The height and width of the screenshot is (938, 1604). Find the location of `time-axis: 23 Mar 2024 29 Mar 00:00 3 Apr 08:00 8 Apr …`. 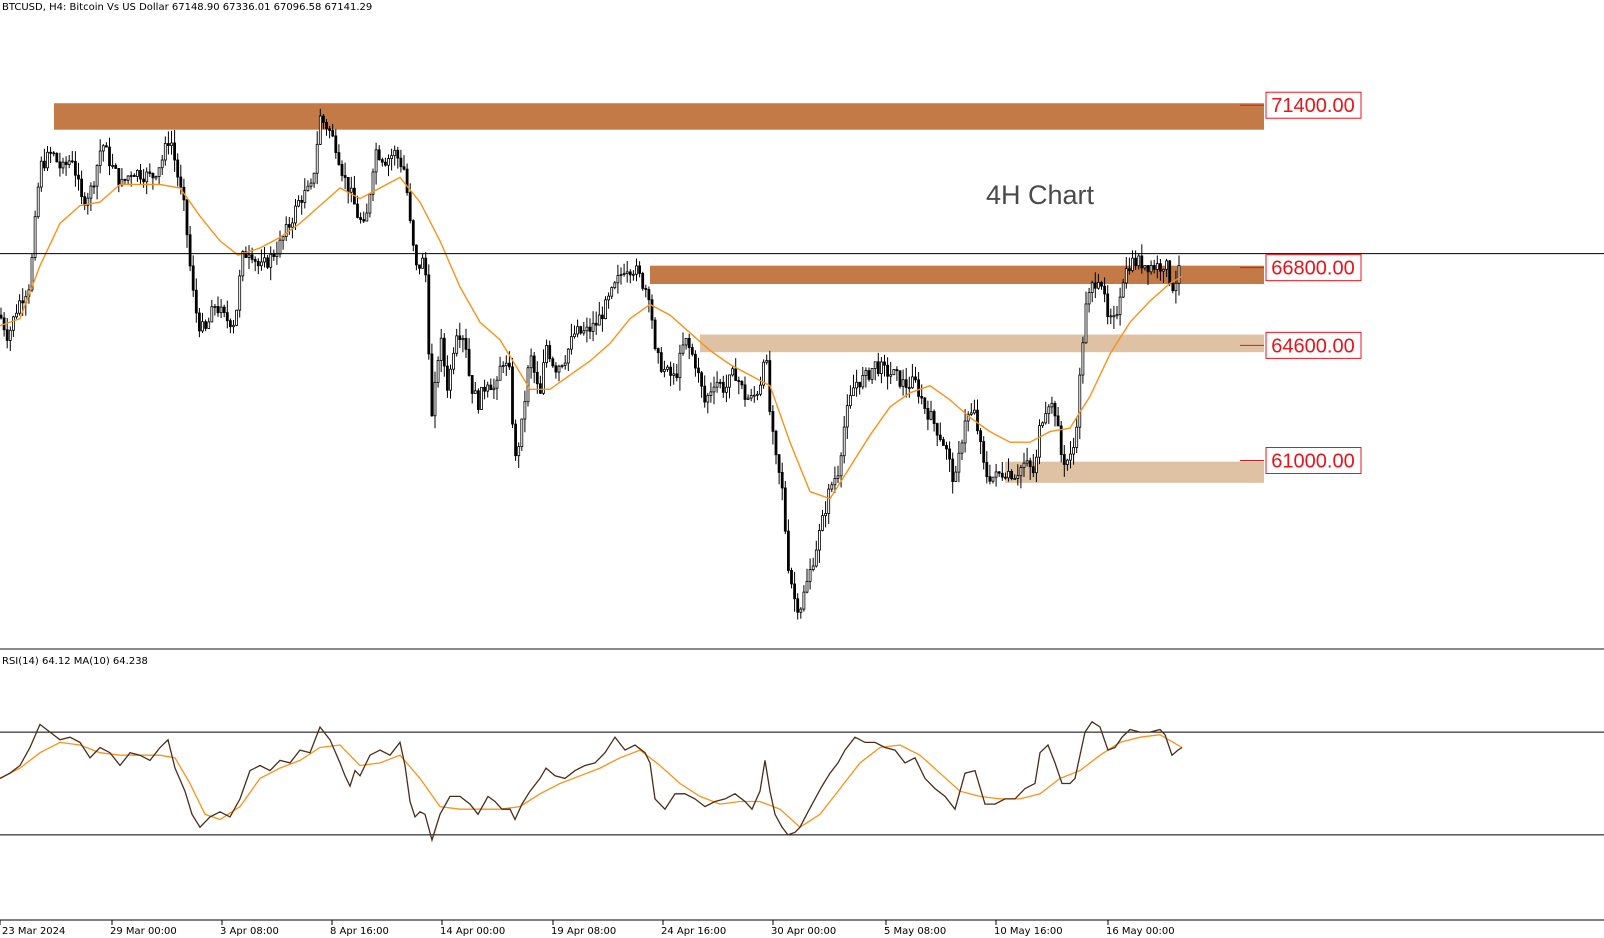

time-axis: 23 Mar 2024 29 Mar 00:00 3 Apr 08:00 8 Apr … is located at coordinates (587, 928).